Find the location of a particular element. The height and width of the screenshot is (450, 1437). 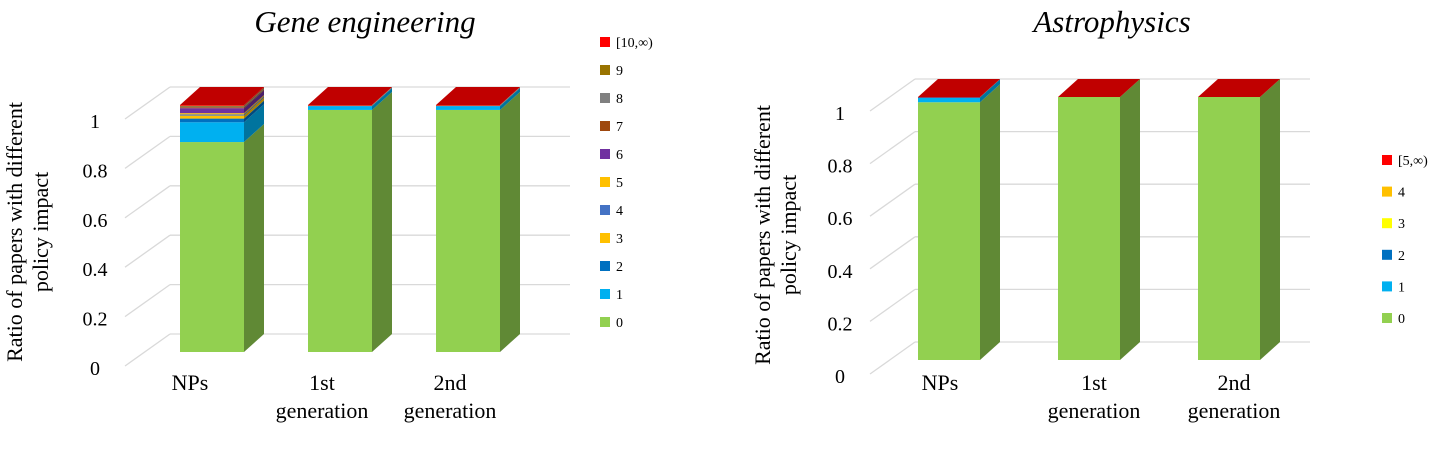

y-tick-label: 0.6 is located at coordinates (840, 219).